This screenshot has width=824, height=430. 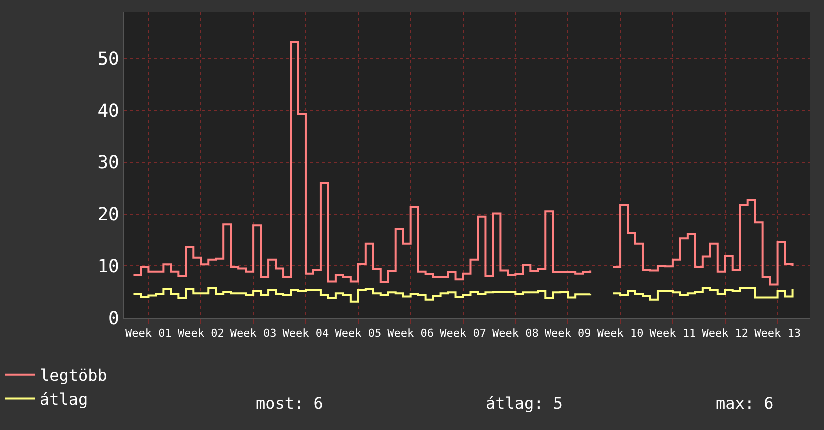 I want to click on y-tick-label: 40, so click(x=109, y=111).